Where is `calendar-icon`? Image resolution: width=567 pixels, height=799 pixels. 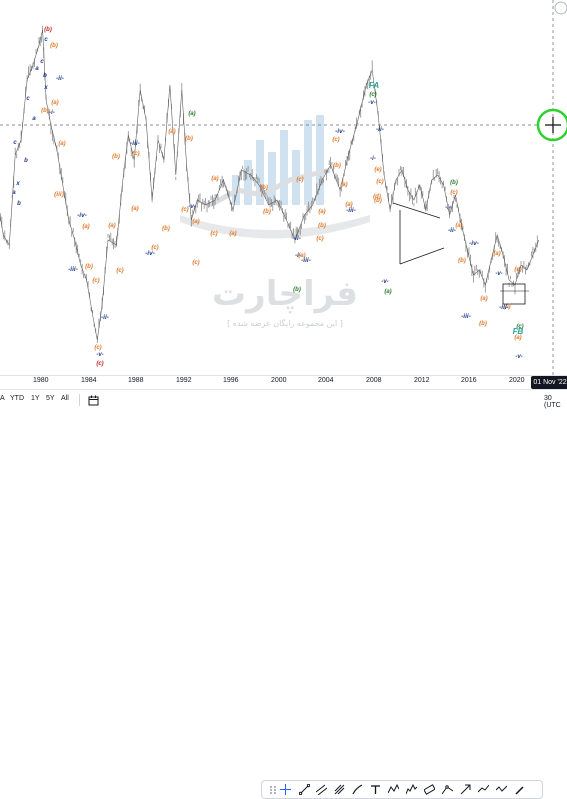
calendar-icon is located at coordinates (93, 400).